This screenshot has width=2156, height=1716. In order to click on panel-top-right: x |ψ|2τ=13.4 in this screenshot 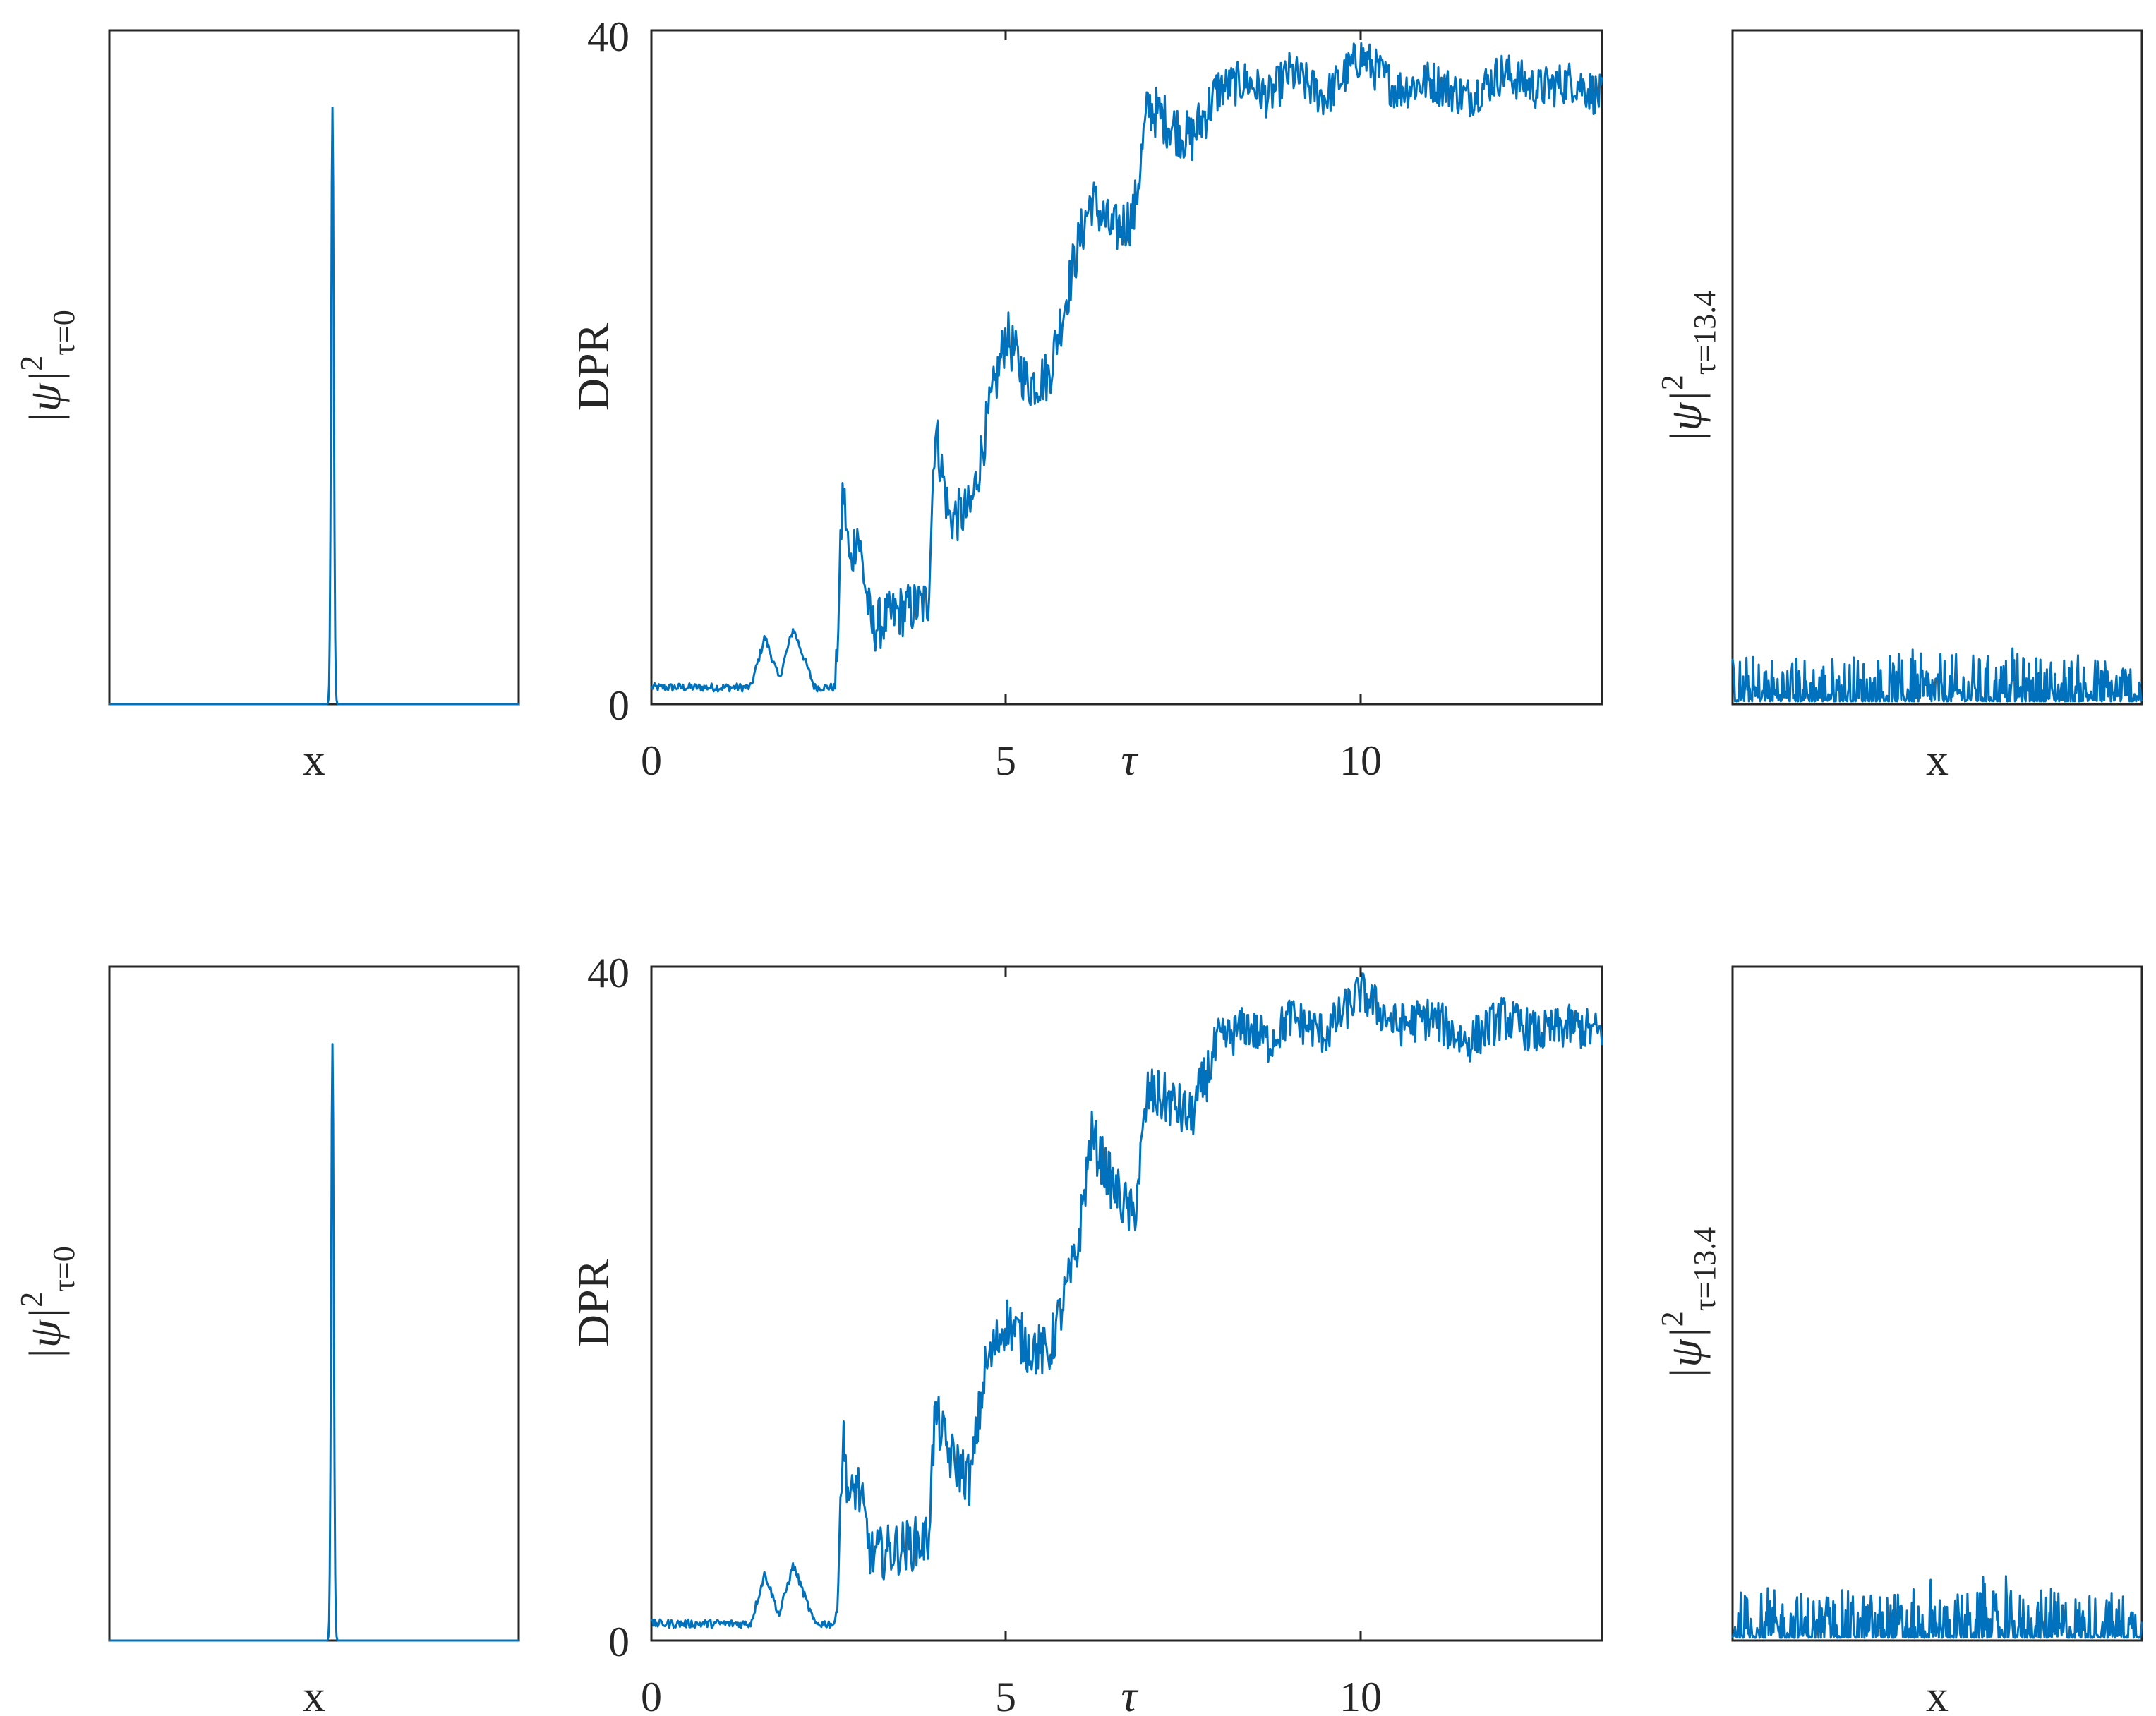, I will do `click(1899, 407)`.